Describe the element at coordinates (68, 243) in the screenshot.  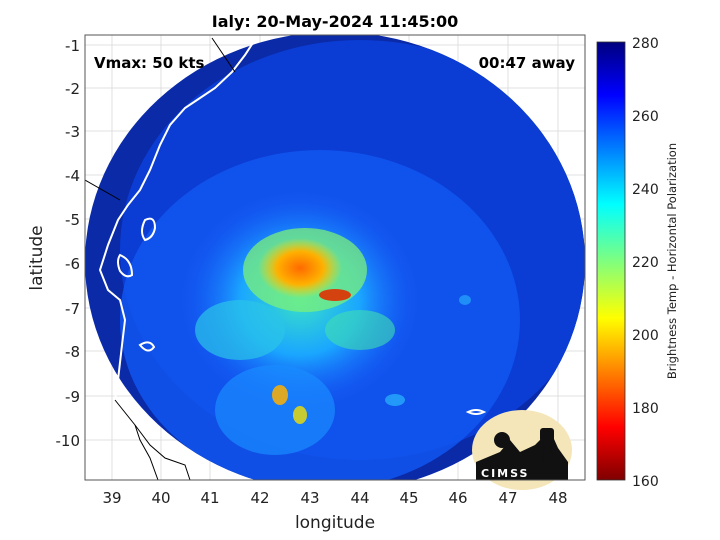
I see `y-tick-labels: -1 -2 -3 -4 -5 -6 -7 -8 -9 -10` at that location.